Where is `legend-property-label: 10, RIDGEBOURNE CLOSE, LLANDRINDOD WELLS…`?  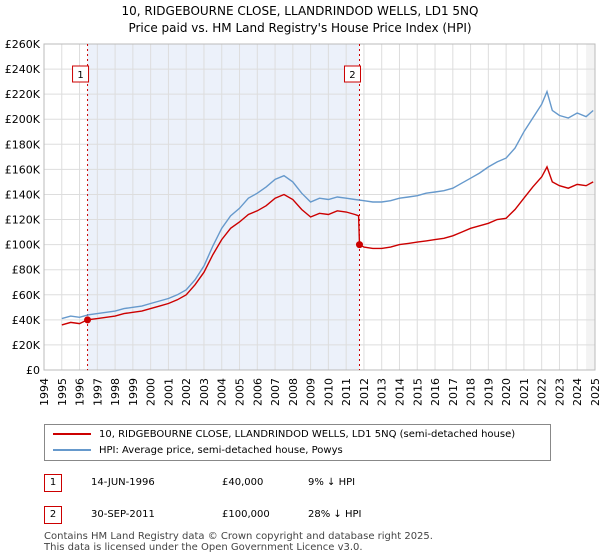 legend-property-label: 10, RIDGEBOURNE CLOSE, LLANDRINDOD WELLS… is located at coordinates (307, 434).